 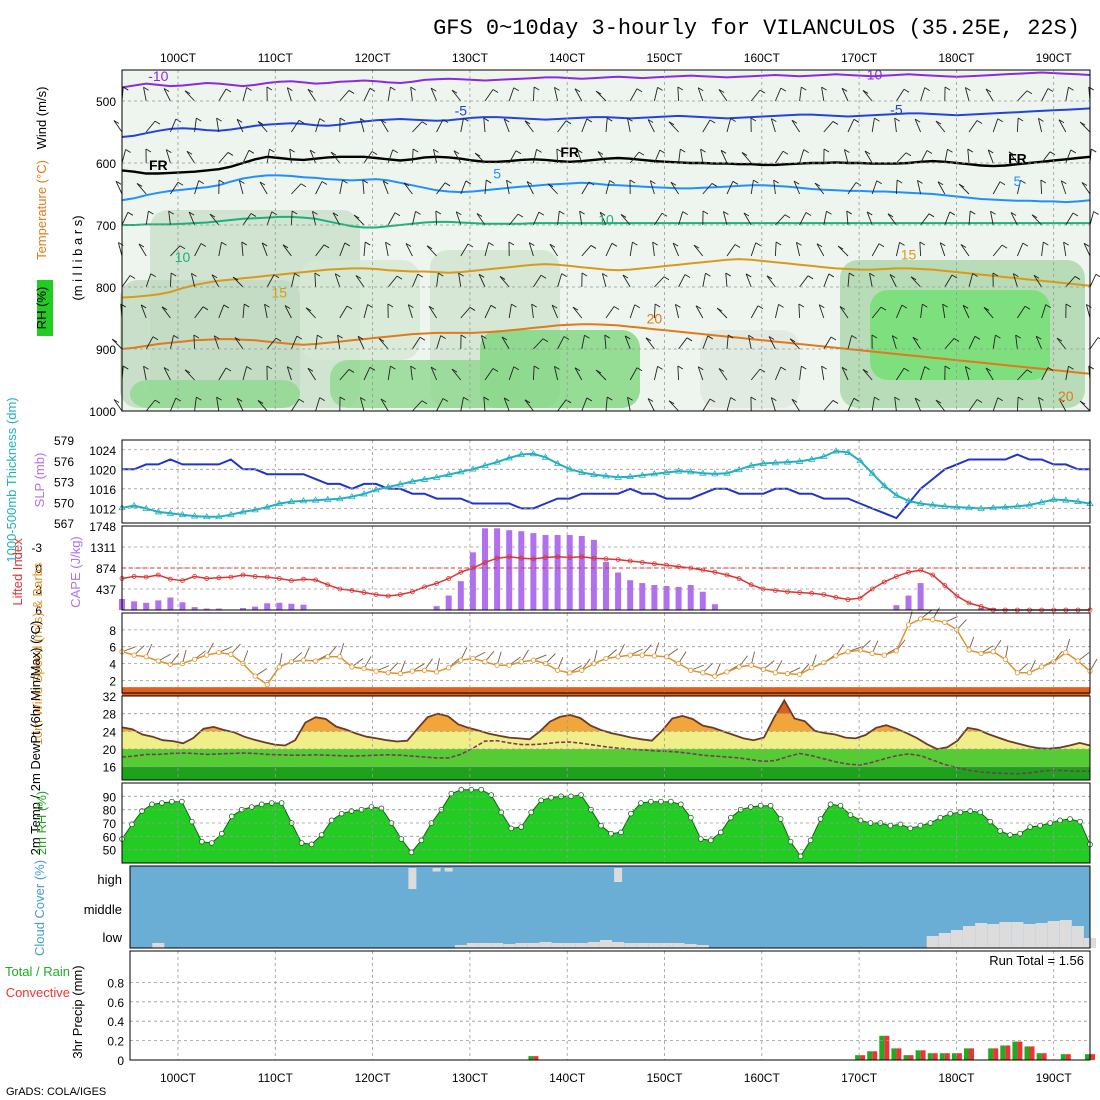 What do you see at coordinates (567, 58) in the screenshot?
I see `top-tick-label: 140CT` at bounding box center [567, 58].